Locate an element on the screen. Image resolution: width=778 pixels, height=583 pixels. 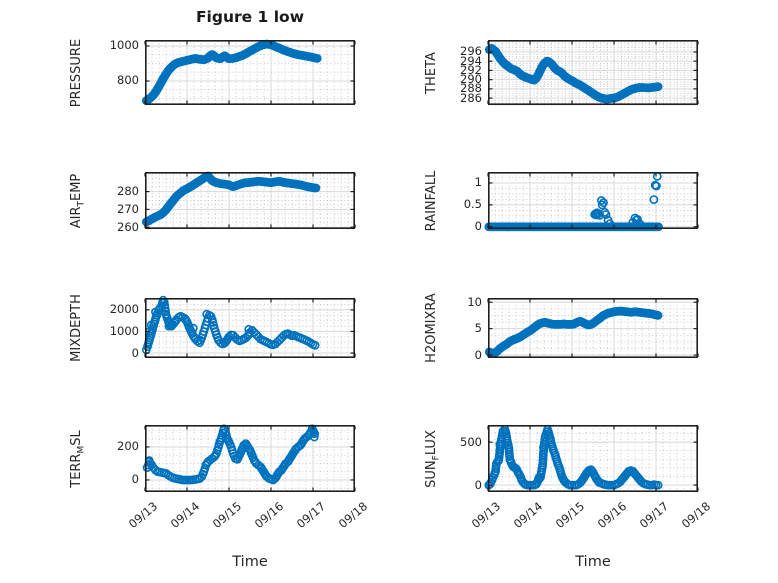
y-tick-label: 10 is located at coordinates (474, 301).